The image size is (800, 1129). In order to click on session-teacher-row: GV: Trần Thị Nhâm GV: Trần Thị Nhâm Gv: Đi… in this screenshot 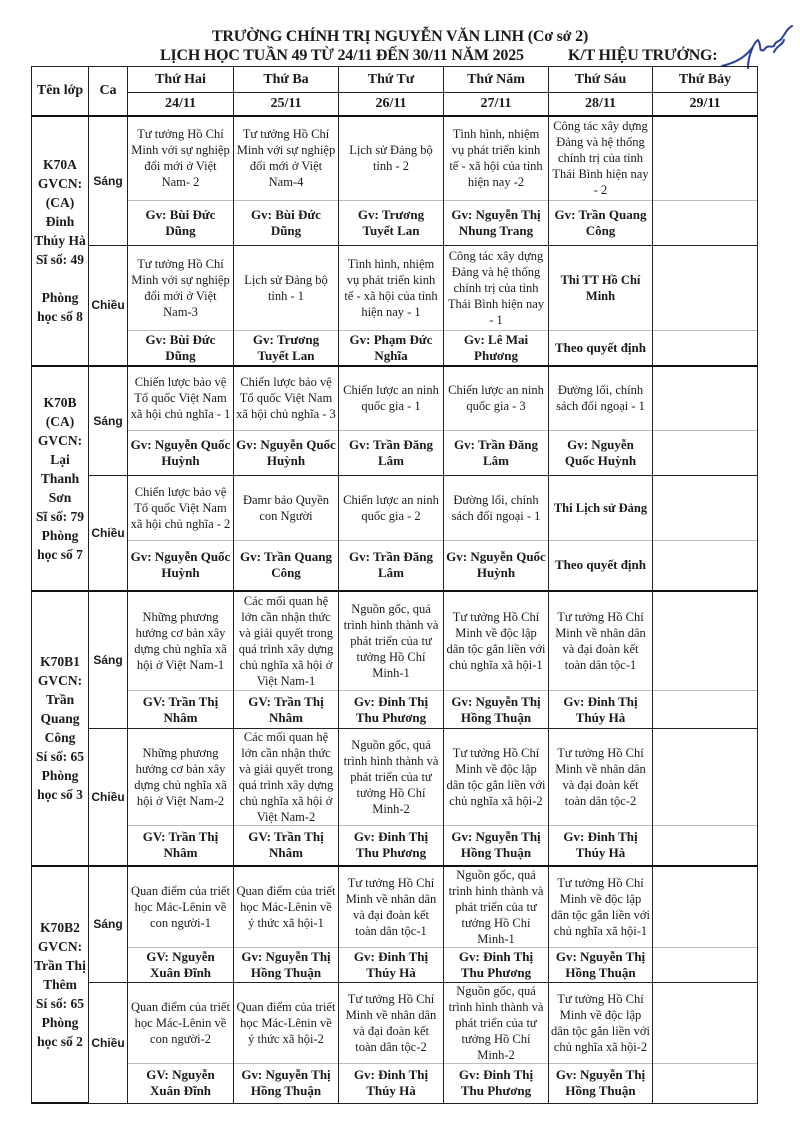, I will do `click(395, 709)`.